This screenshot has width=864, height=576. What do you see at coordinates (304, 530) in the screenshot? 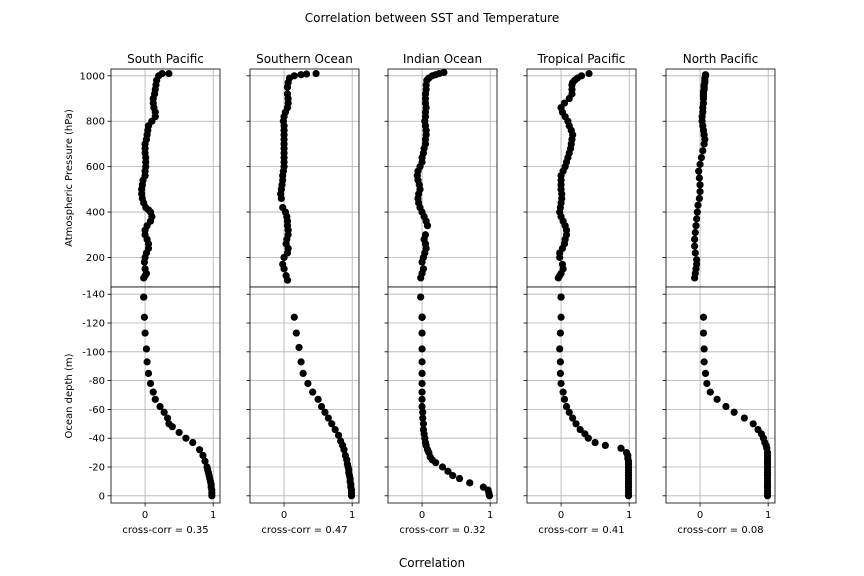
I see `panel-caption: cross-corr = 0.47` at bounding box center [304, 530].